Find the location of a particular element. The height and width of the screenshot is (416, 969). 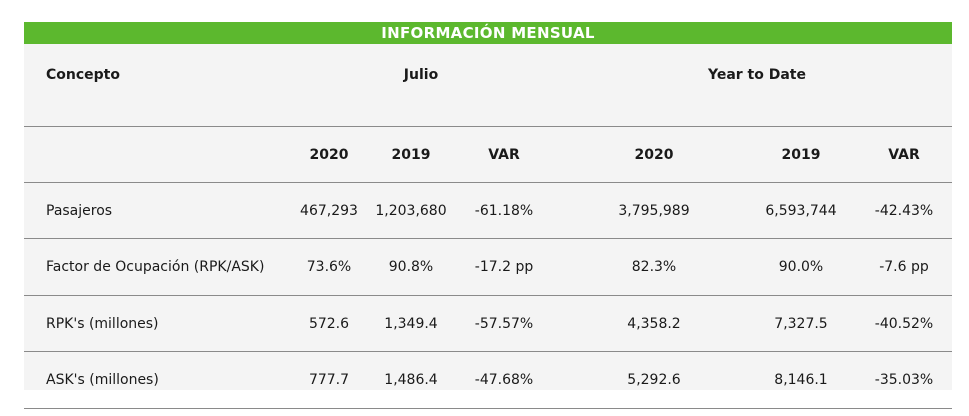

row-month-var: -17.2 pp is located at coordinates (504, 267).